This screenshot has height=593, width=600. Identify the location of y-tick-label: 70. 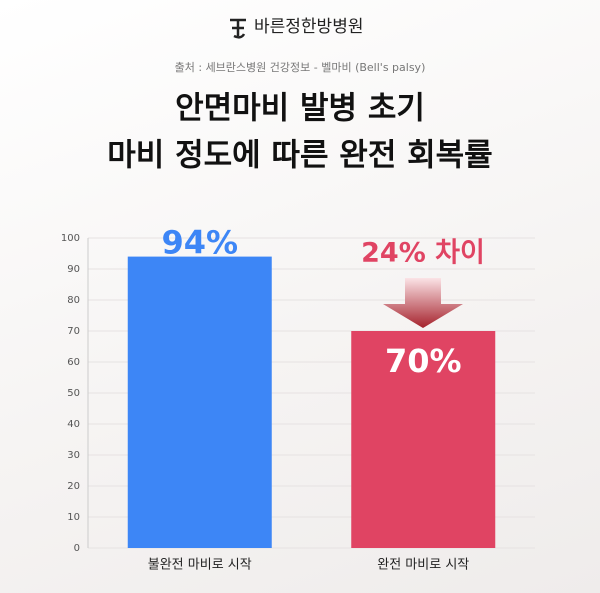
(73, 331).